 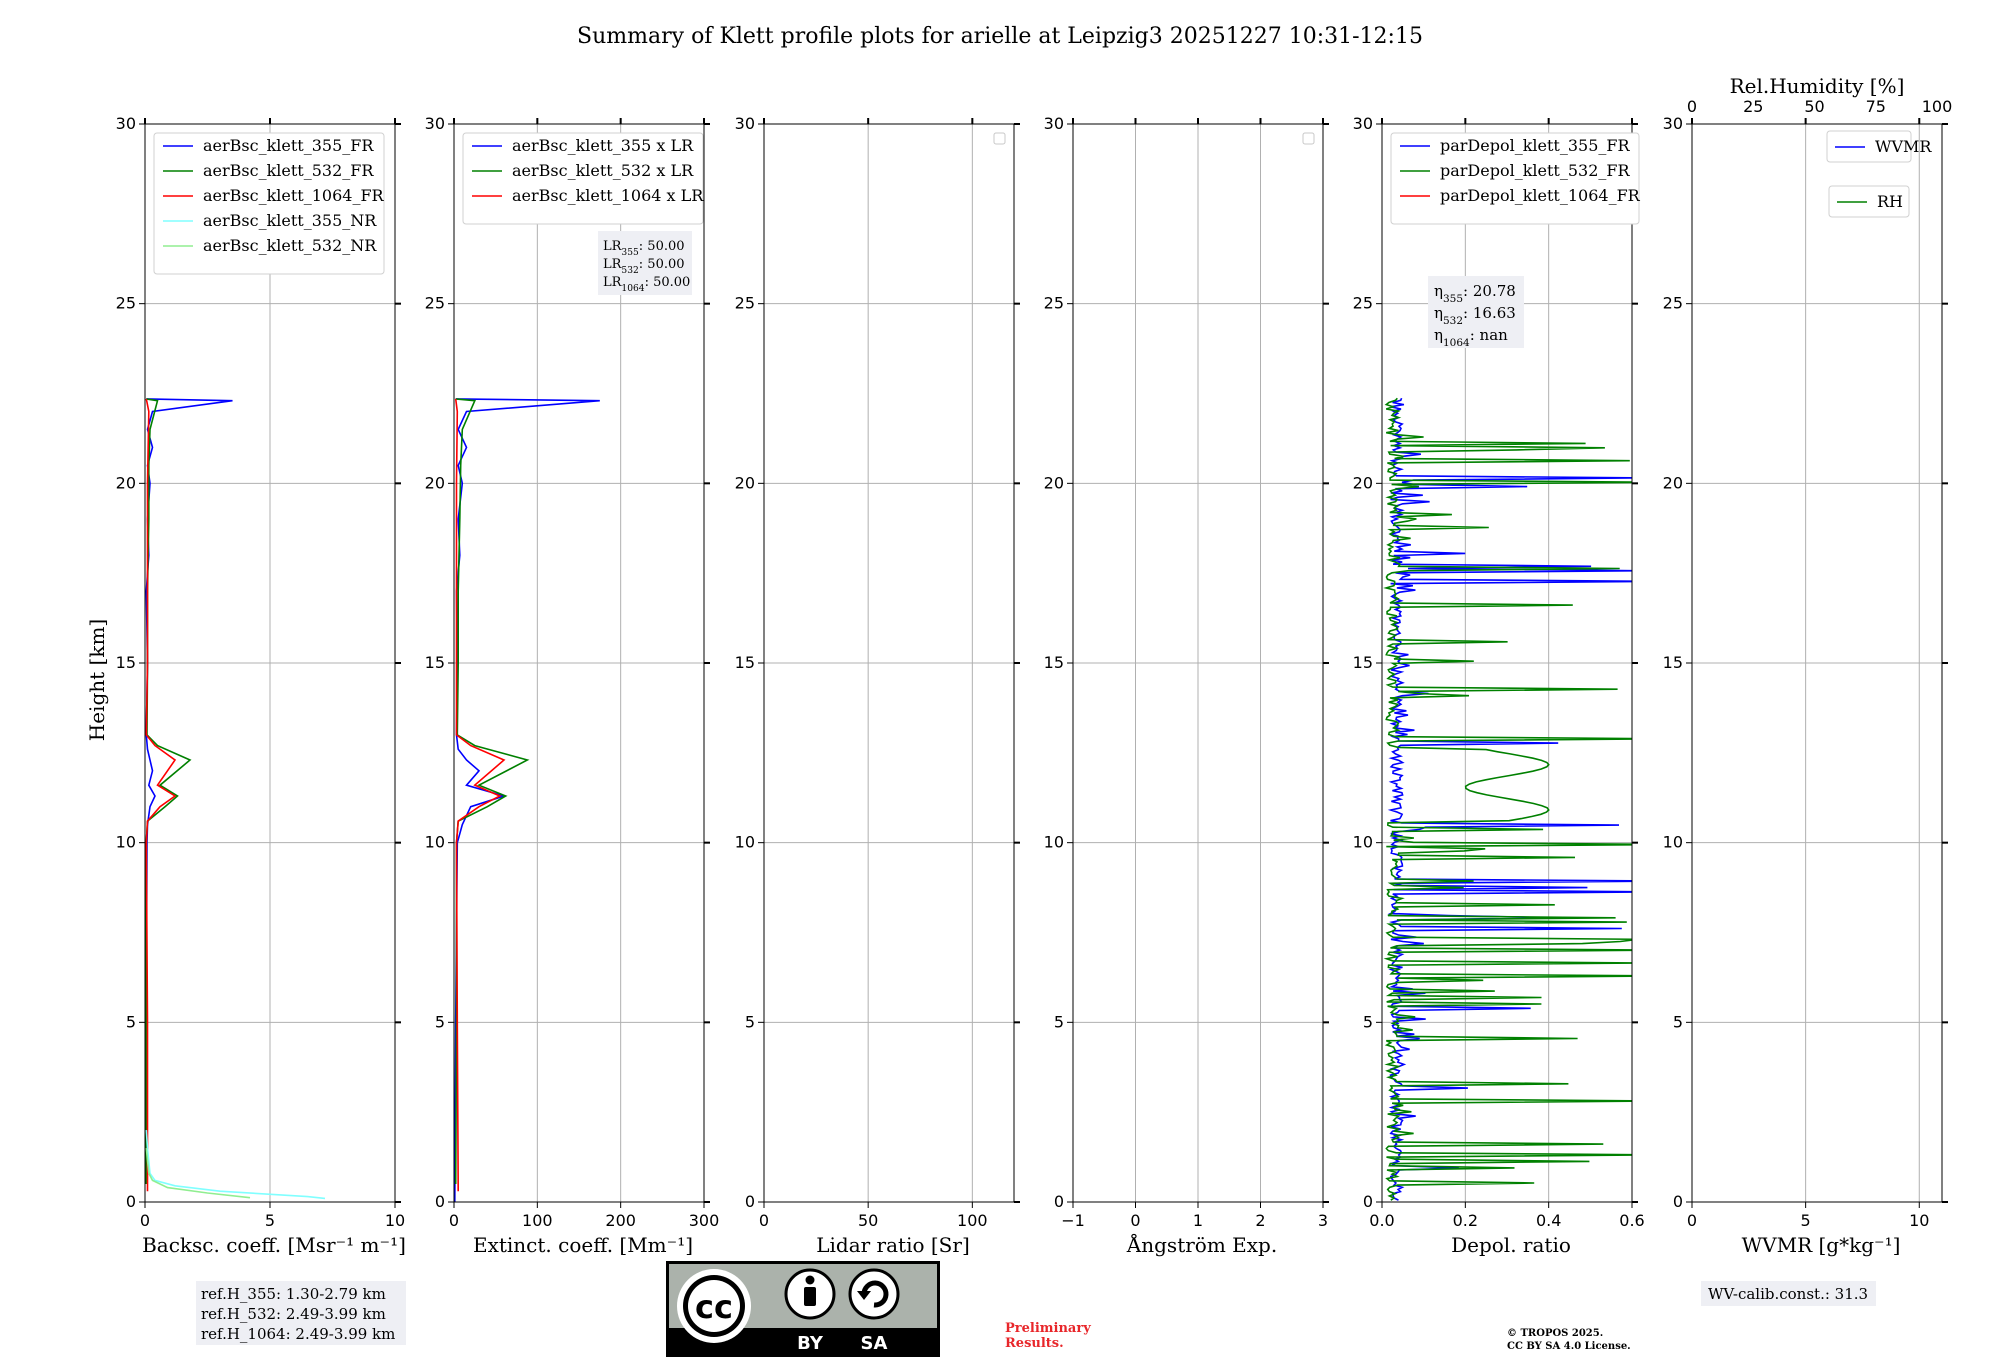 I want to click on x-axis-label: Extinct. coeff. [Mm⁻¹], so click(x=583, y=1245).